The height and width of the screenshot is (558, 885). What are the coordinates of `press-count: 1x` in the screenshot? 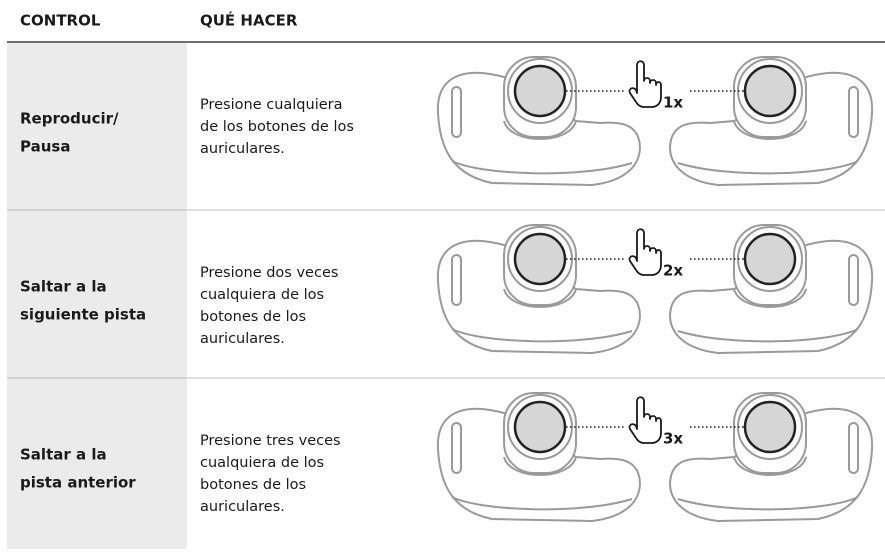 It's located at (673, 103).